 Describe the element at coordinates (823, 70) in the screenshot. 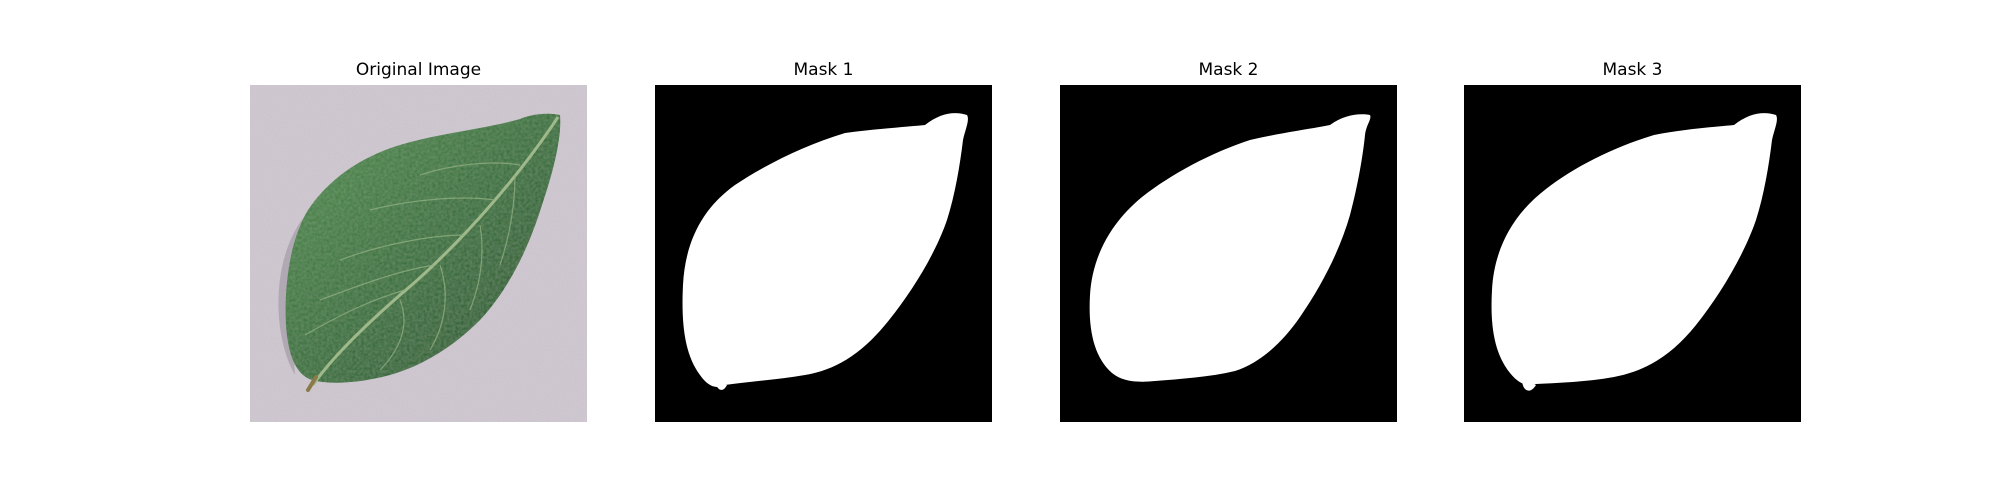

I see `panel-title: Mask 1` at that location.